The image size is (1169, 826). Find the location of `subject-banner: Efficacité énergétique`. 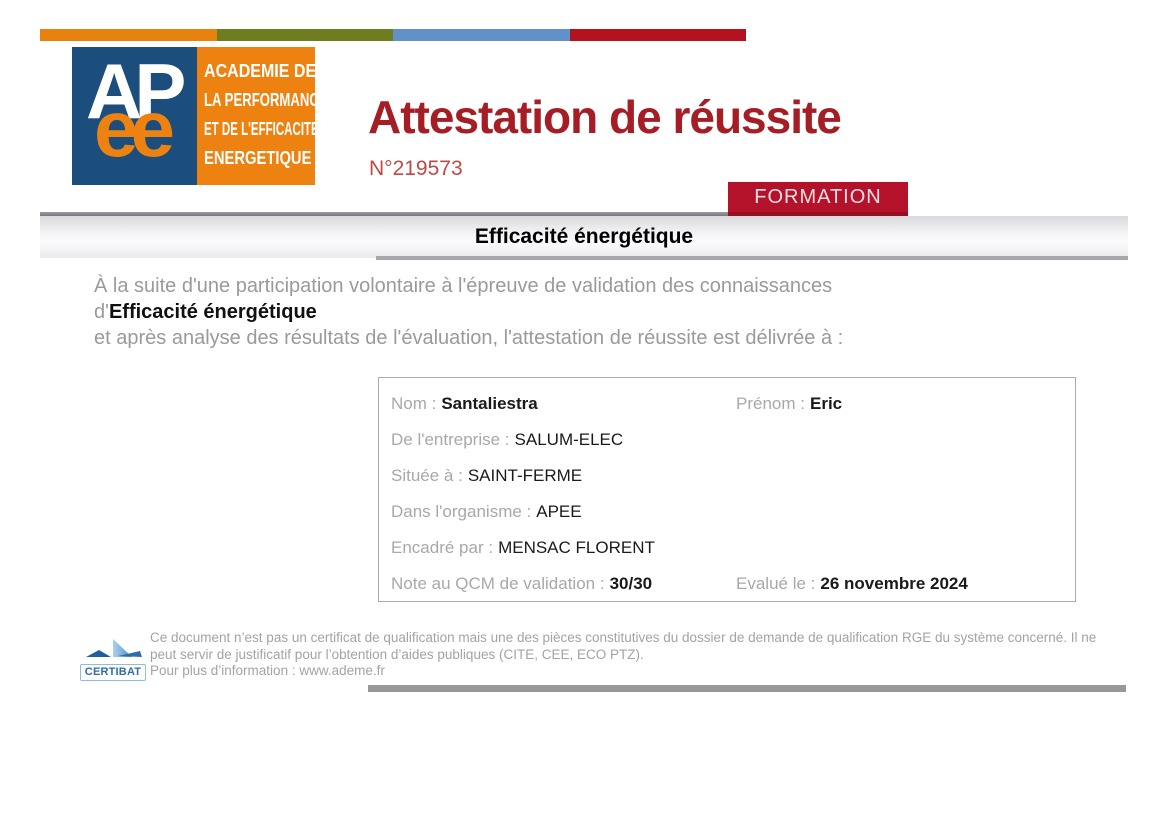

subject-banner: Efficacité énergétique is located at coordinates (584, 237).